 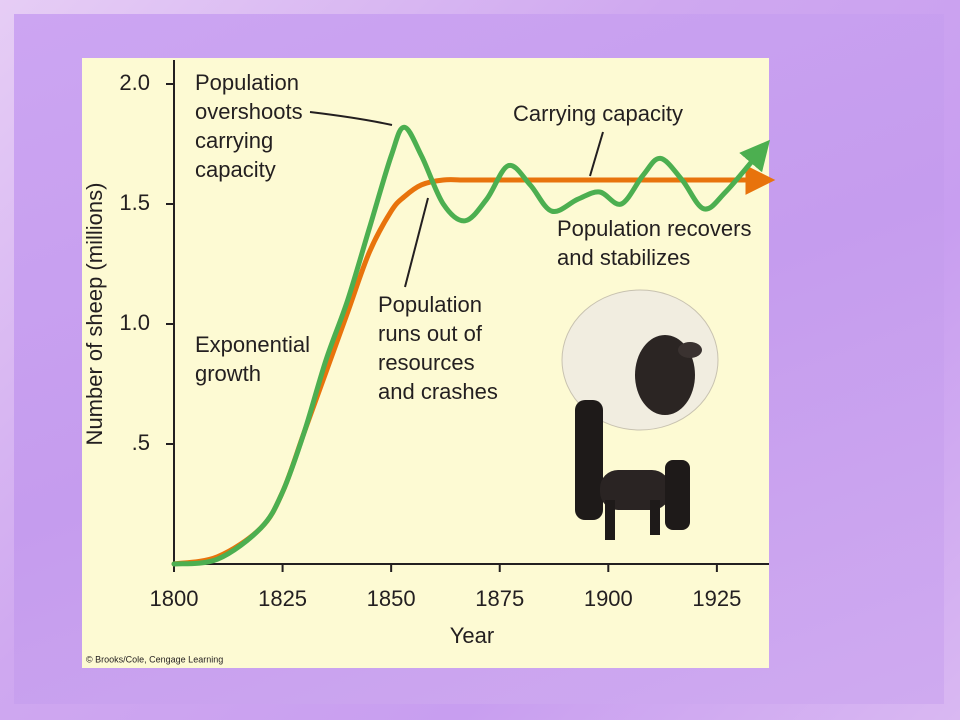 I want to click on copyright: © Brooks/Cole, Cengage Learning, so click(x=154, y=659).